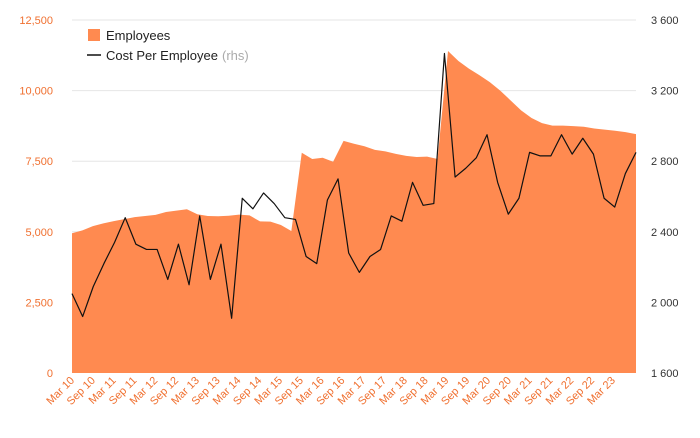 This screenshot has width=700, height=438. What do you see at coordinates (665, 21) in the screenshot?
I see `right-axis-tick-label: 3 600` at bounding box center [665, 21].